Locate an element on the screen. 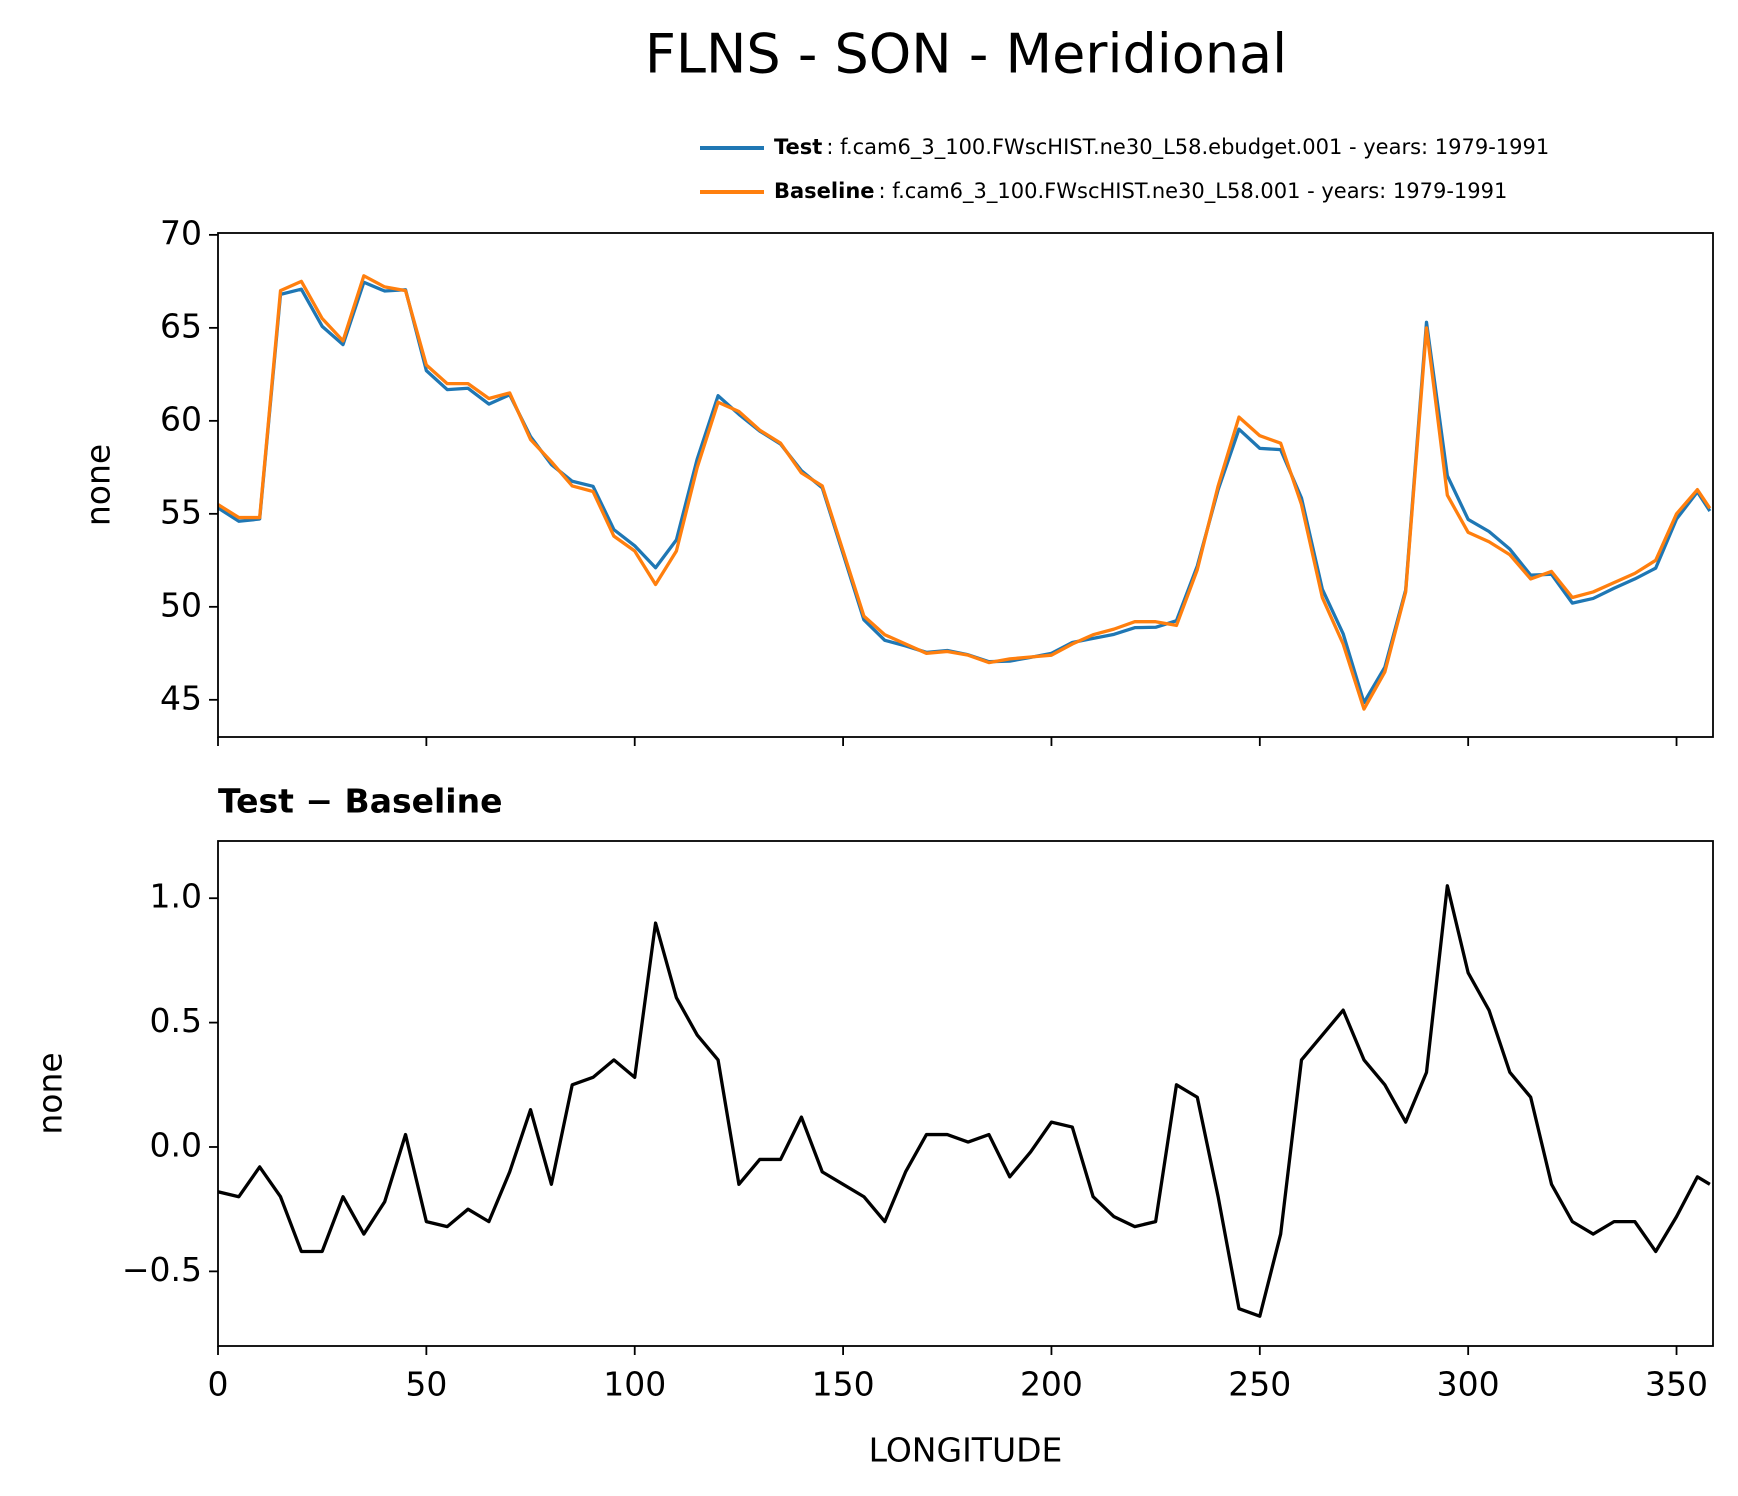  figure-title: FLNS - SON - Meridional is located at coordinates (966, 54).